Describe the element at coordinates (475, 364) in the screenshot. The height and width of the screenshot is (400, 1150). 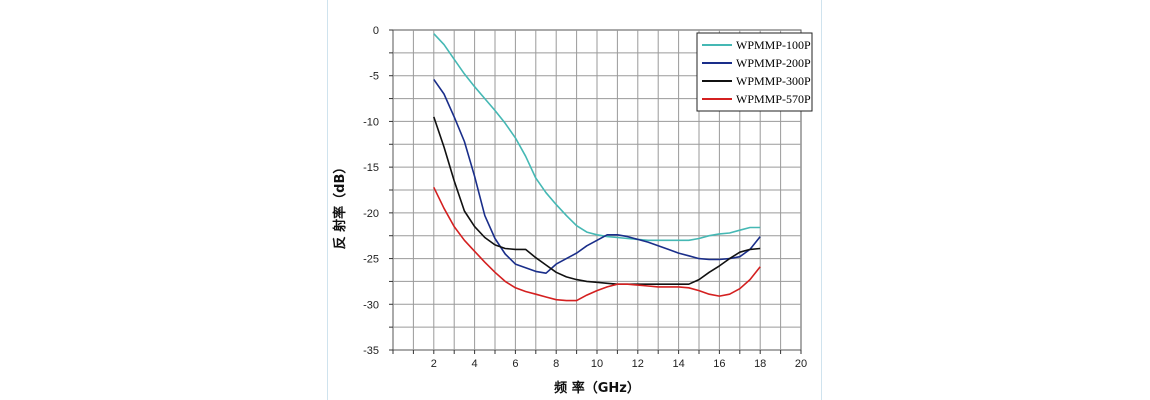
I see `x-tick-label: 4` at that location.